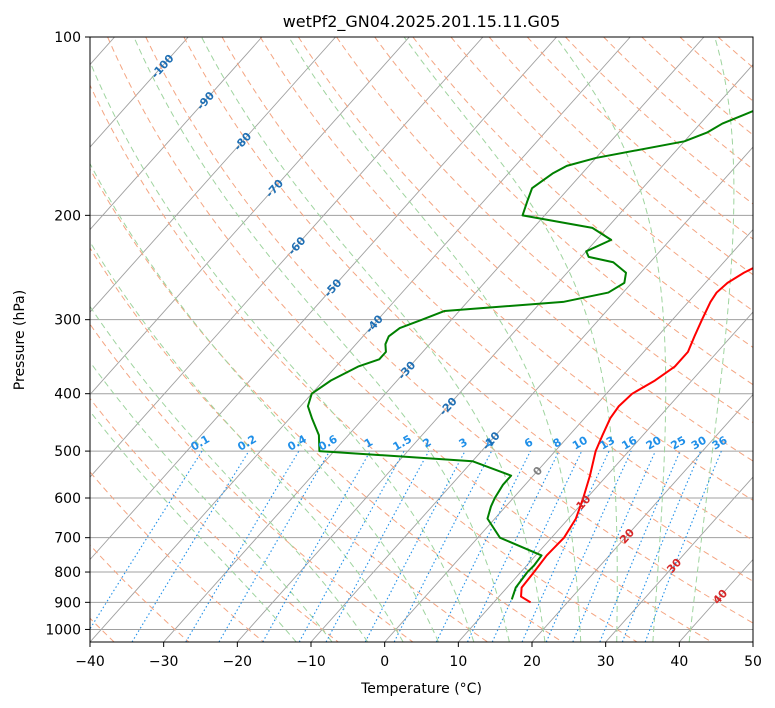  I want to click on y-tick-label: 700, so click(67, 539).